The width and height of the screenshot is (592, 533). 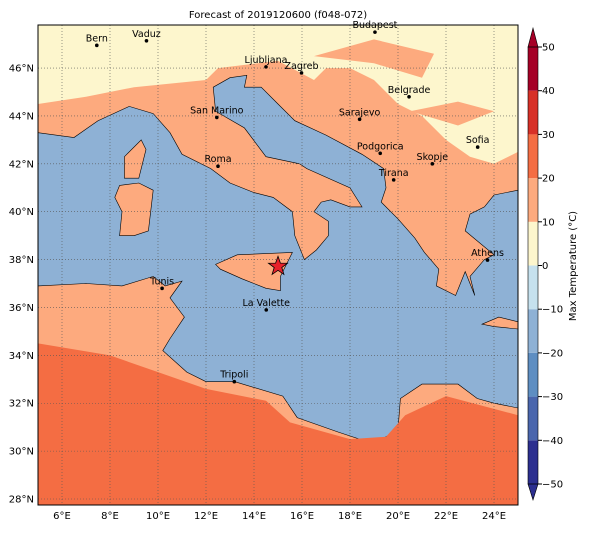 I want to click on lat-tick-label: 46°N, so click(x=21, y=69).